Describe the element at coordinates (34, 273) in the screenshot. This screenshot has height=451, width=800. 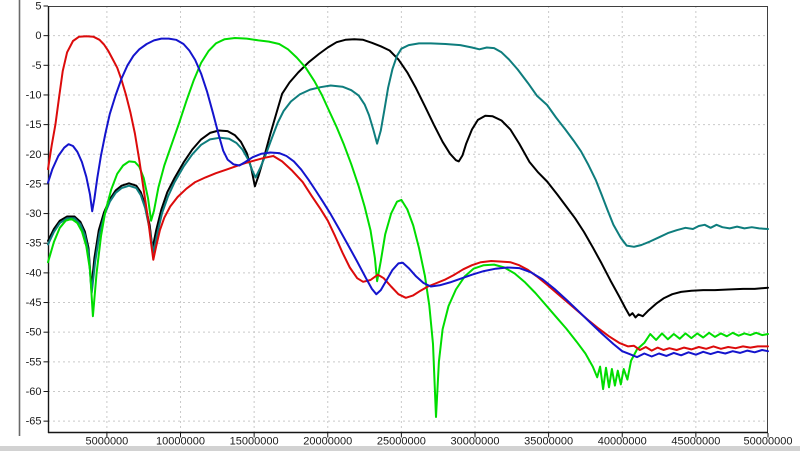
I see `y-tick-label: -40` at that location.